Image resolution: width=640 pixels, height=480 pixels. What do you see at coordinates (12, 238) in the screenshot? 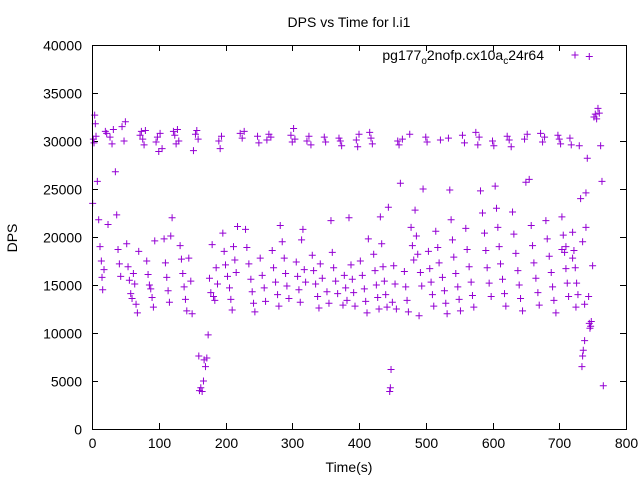
I see `y-axis-label: DPS` at bounding box center [12, 238].